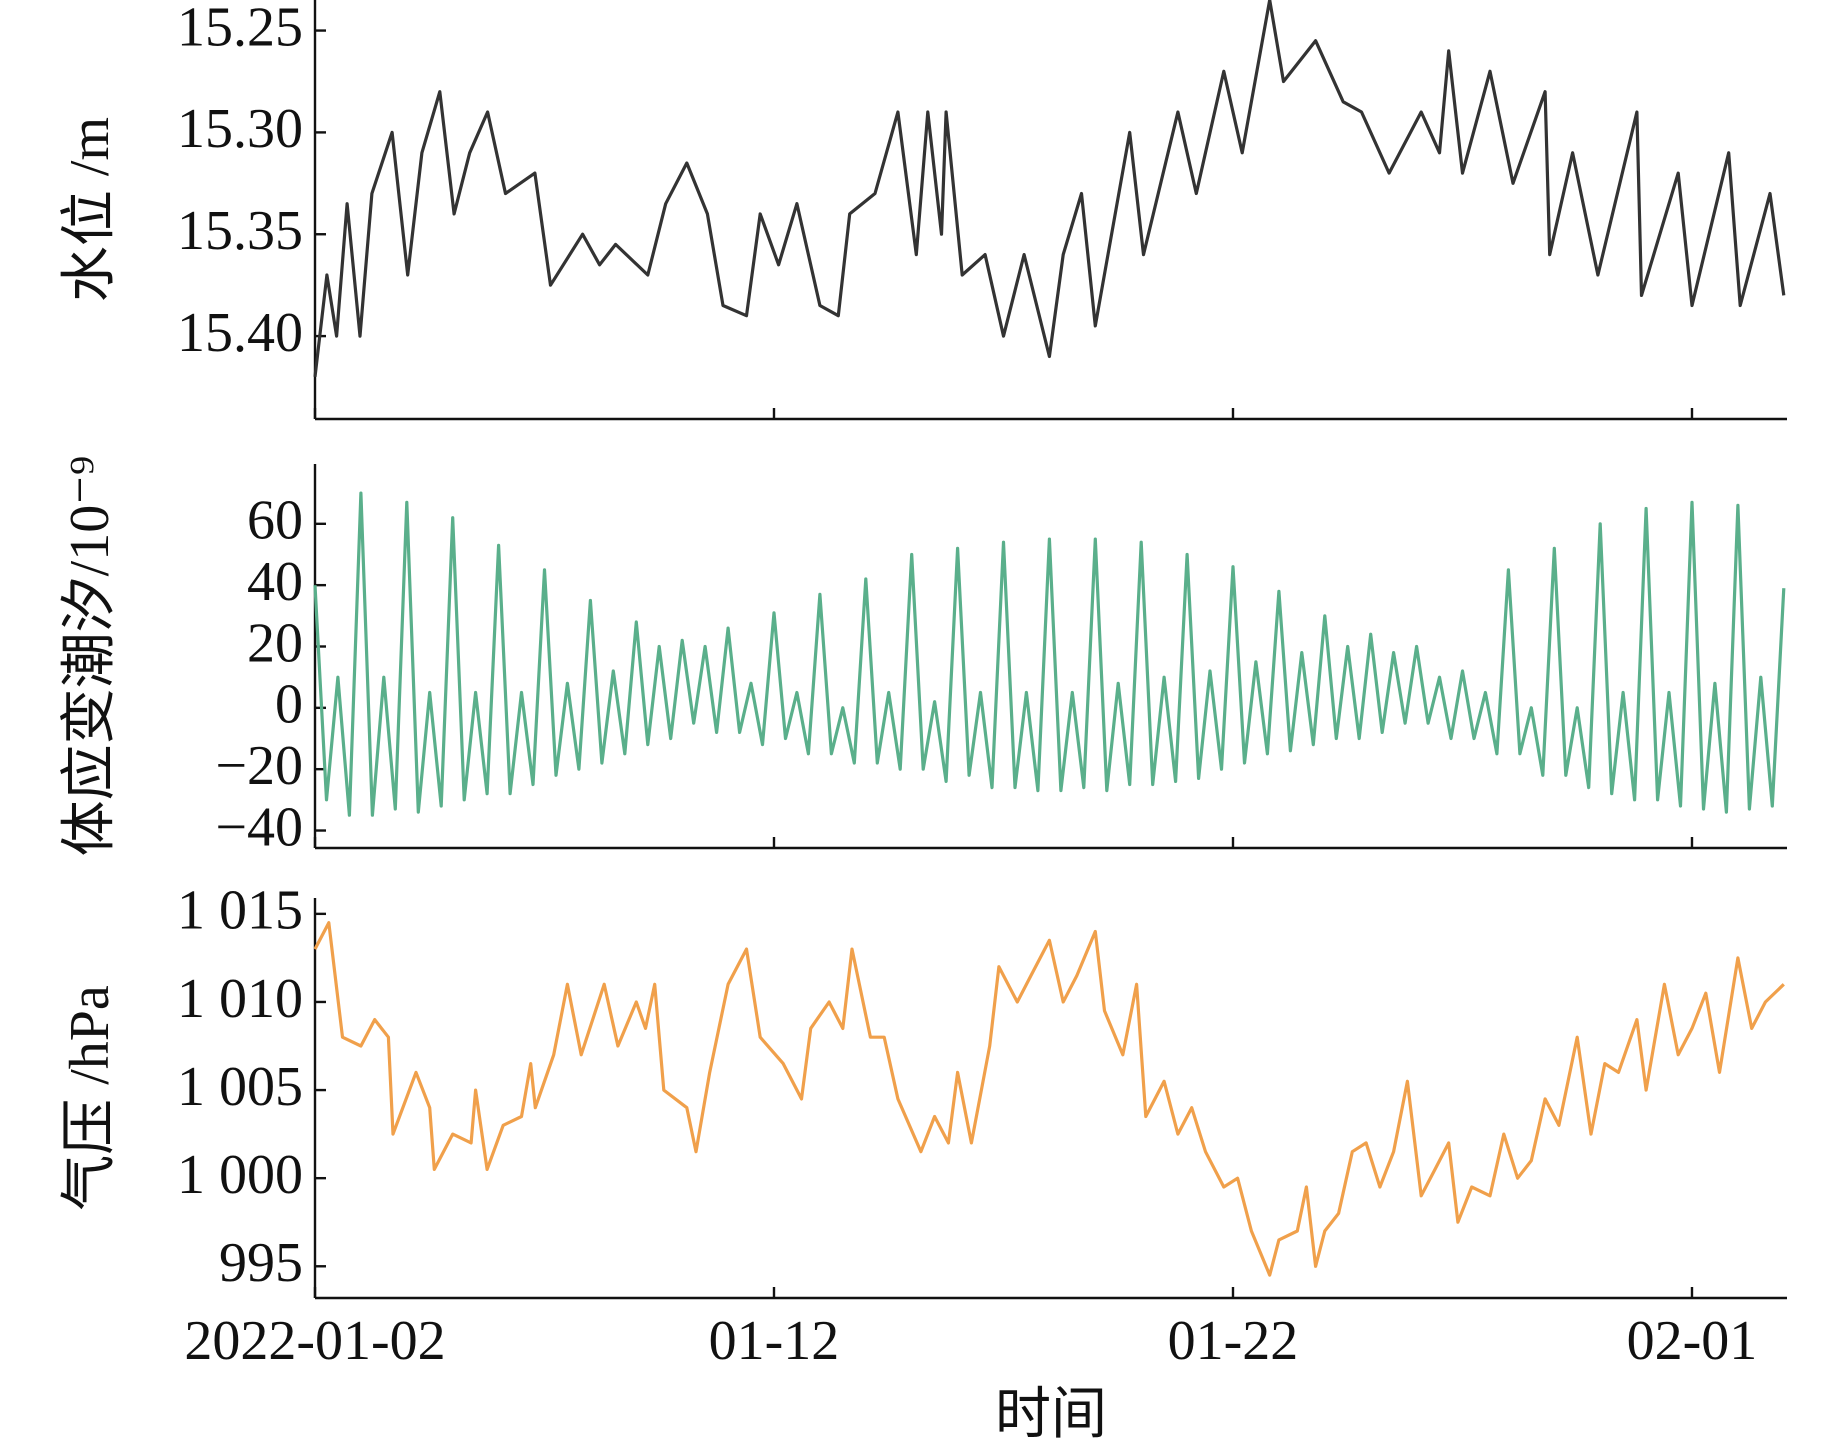 This screenshot has height=1452, width=1843. I want to click on y-tick-label: 15.30, so click(240, 129).